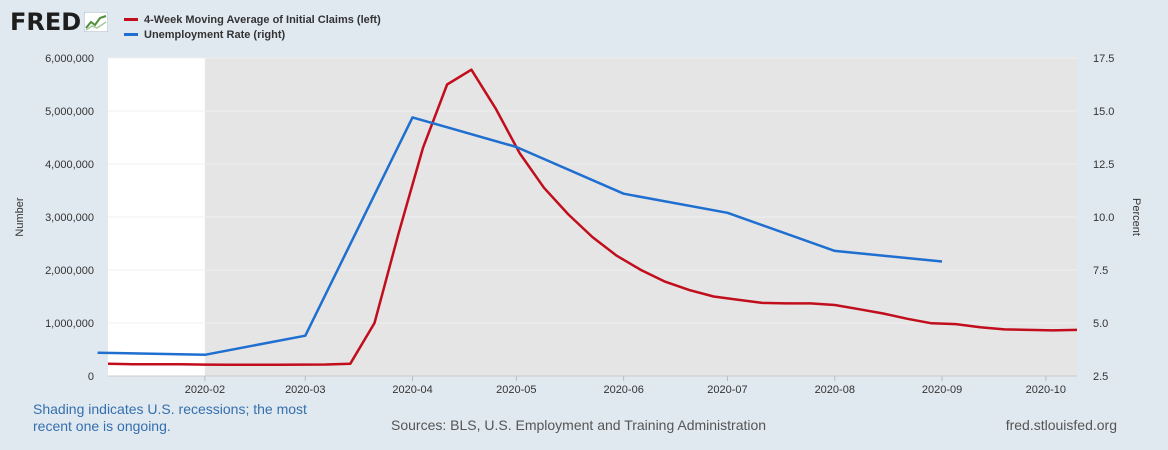  I want to click on x-tick-label: 2020-02, so click(205, 390).